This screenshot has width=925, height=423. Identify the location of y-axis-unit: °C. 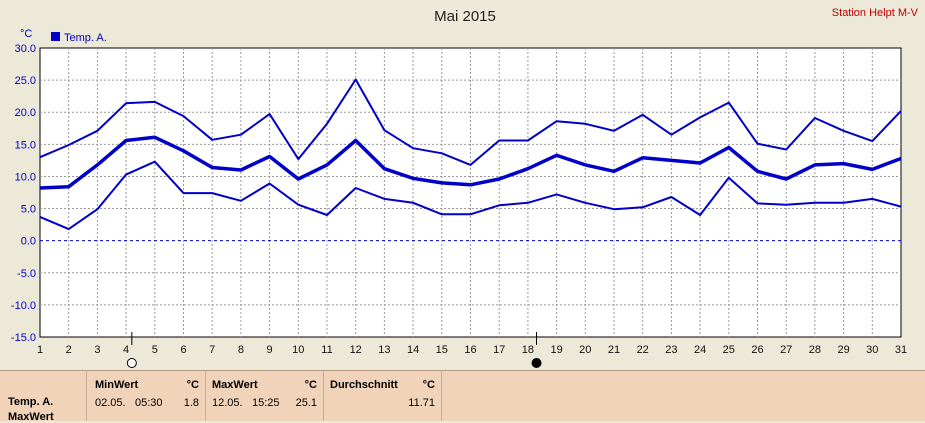
(26, 34).